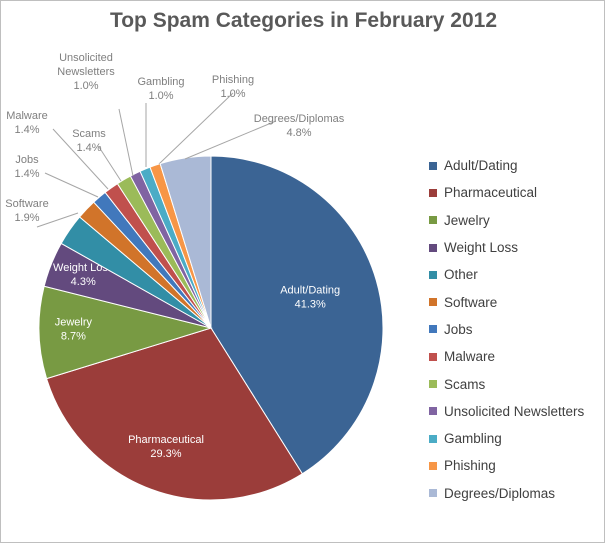 Image resolution: width=605 pixels, height=544 pixels. I want to click on legend-label: Software, so click(471, 302).